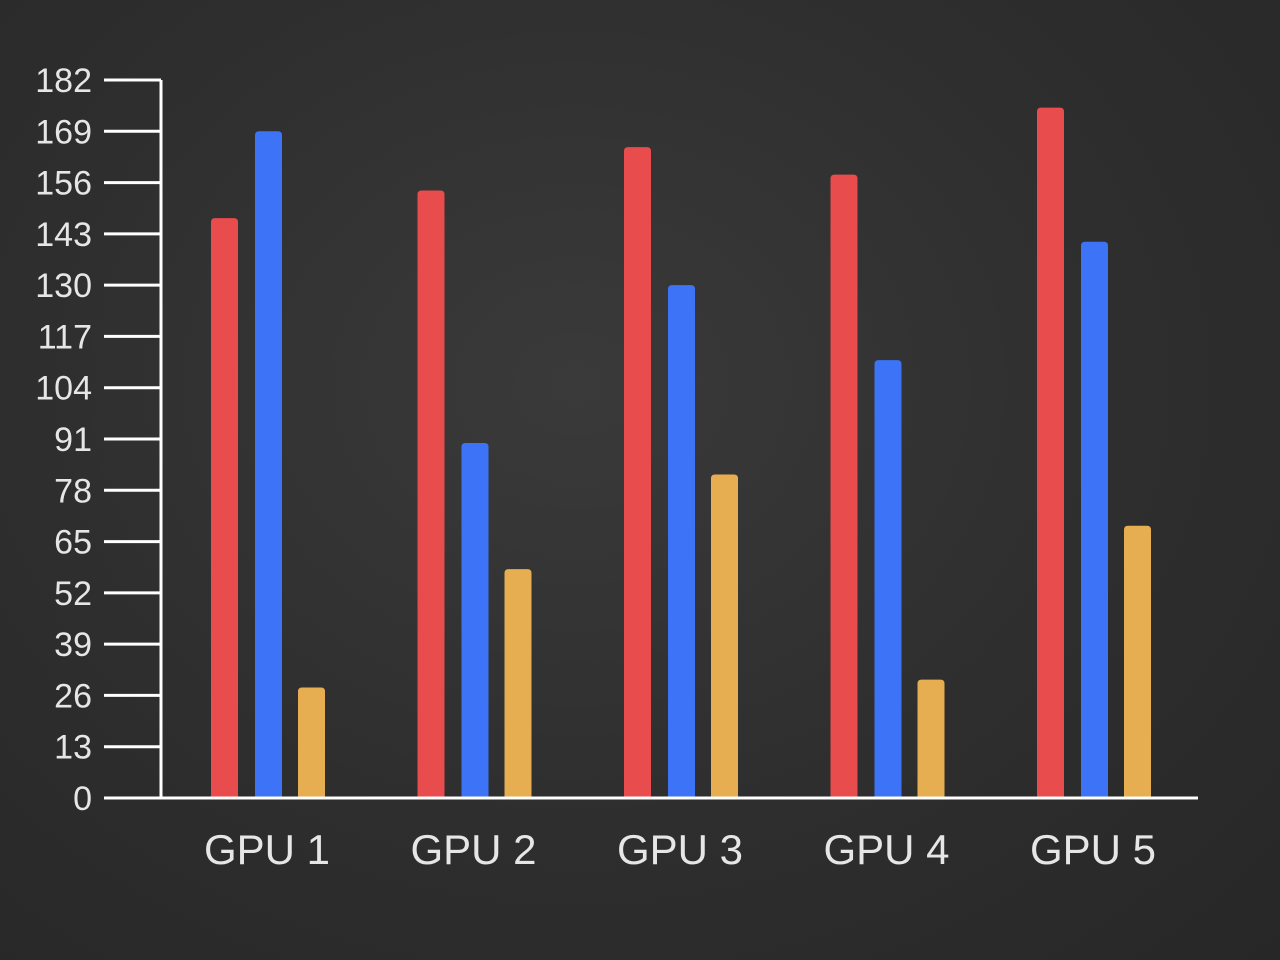 The image size is (1280, 960). I want to click on x-axis: GPU 1 GPU 2 GPU 3 GPU 4 GPU 5, so click(651, 834).